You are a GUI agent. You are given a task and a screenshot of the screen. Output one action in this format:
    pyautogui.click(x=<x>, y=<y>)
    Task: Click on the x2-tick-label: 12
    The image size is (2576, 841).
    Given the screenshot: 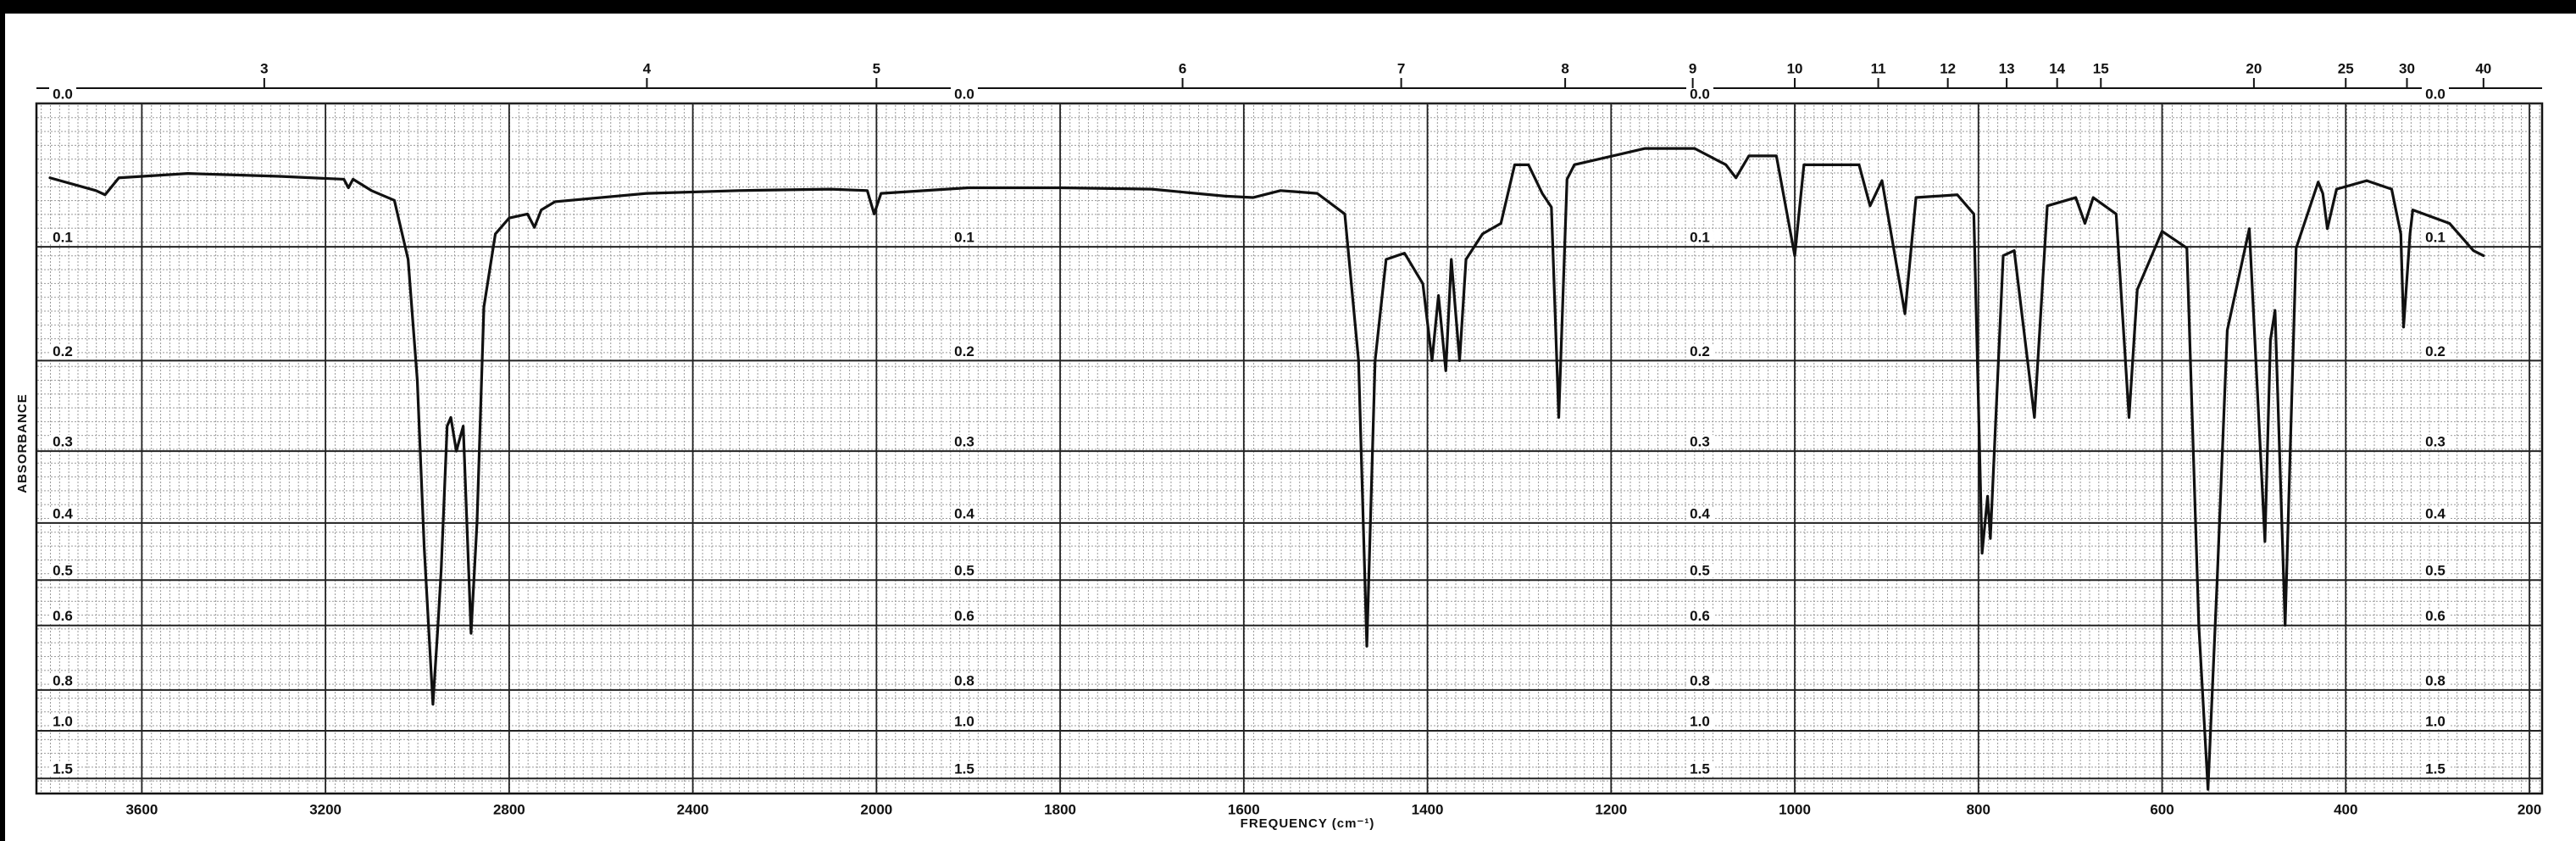 What is the action you would take?
    pyautogui.click(x=1948, y=68)
    